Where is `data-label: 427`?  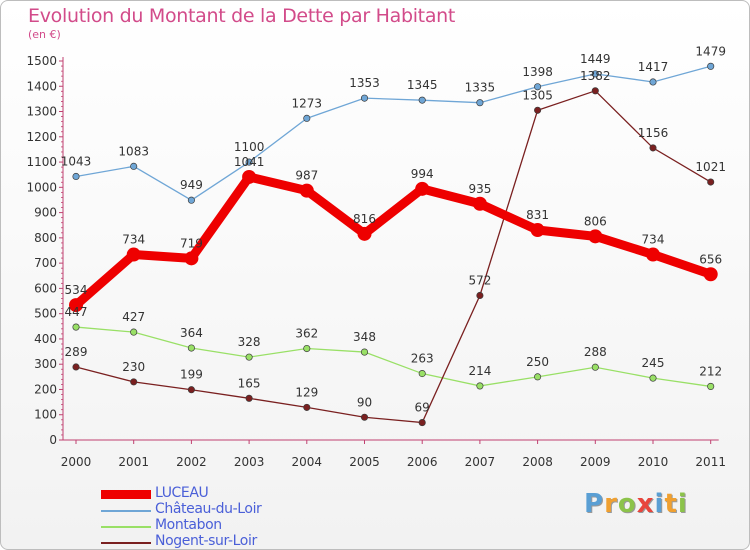
data-label: 427 is located at coordinates (133, 317).